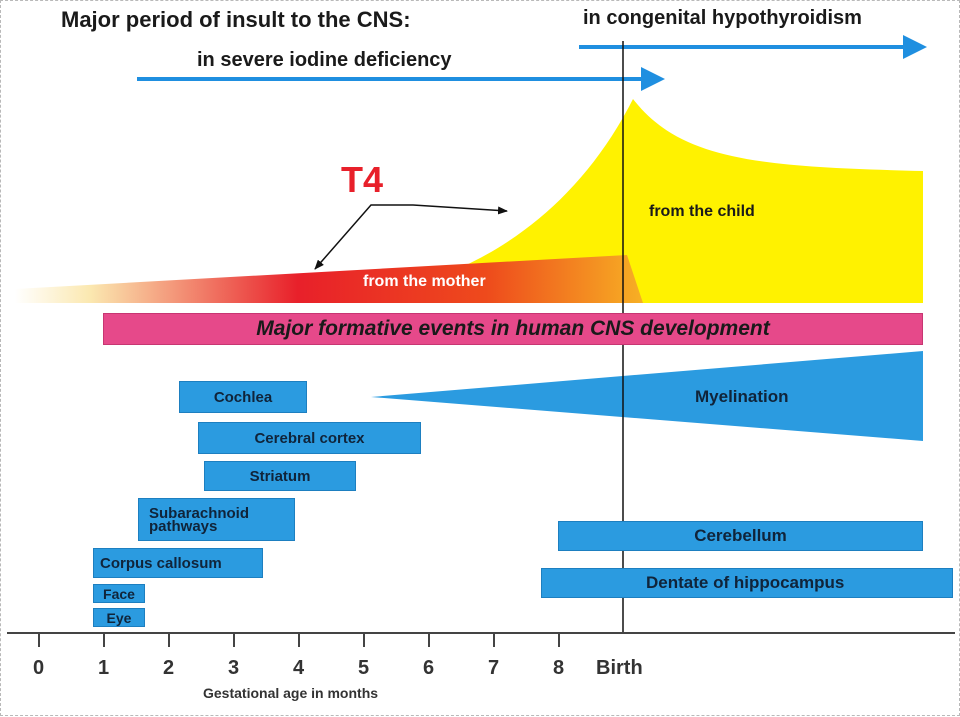 The image size is (960, 717). Describe the element at coordinates (183, 526) in the screenshot. I see `event-subarachnoid-label-line2: pathways` at that location.